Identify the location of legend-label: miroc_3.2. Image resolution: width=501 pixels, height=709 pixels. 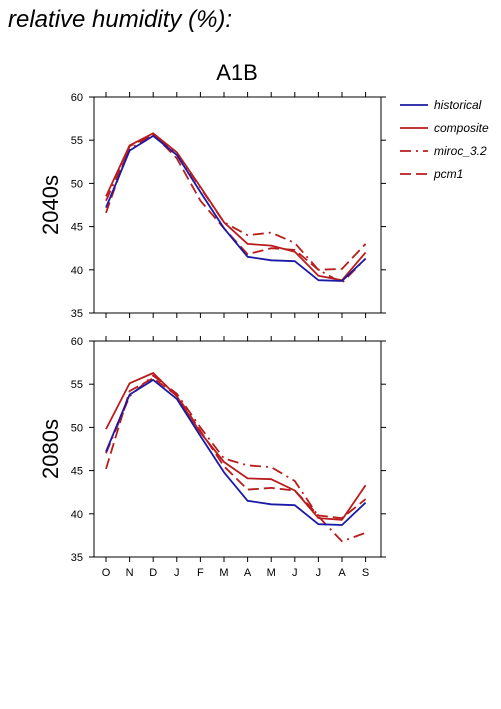
(460, 151).